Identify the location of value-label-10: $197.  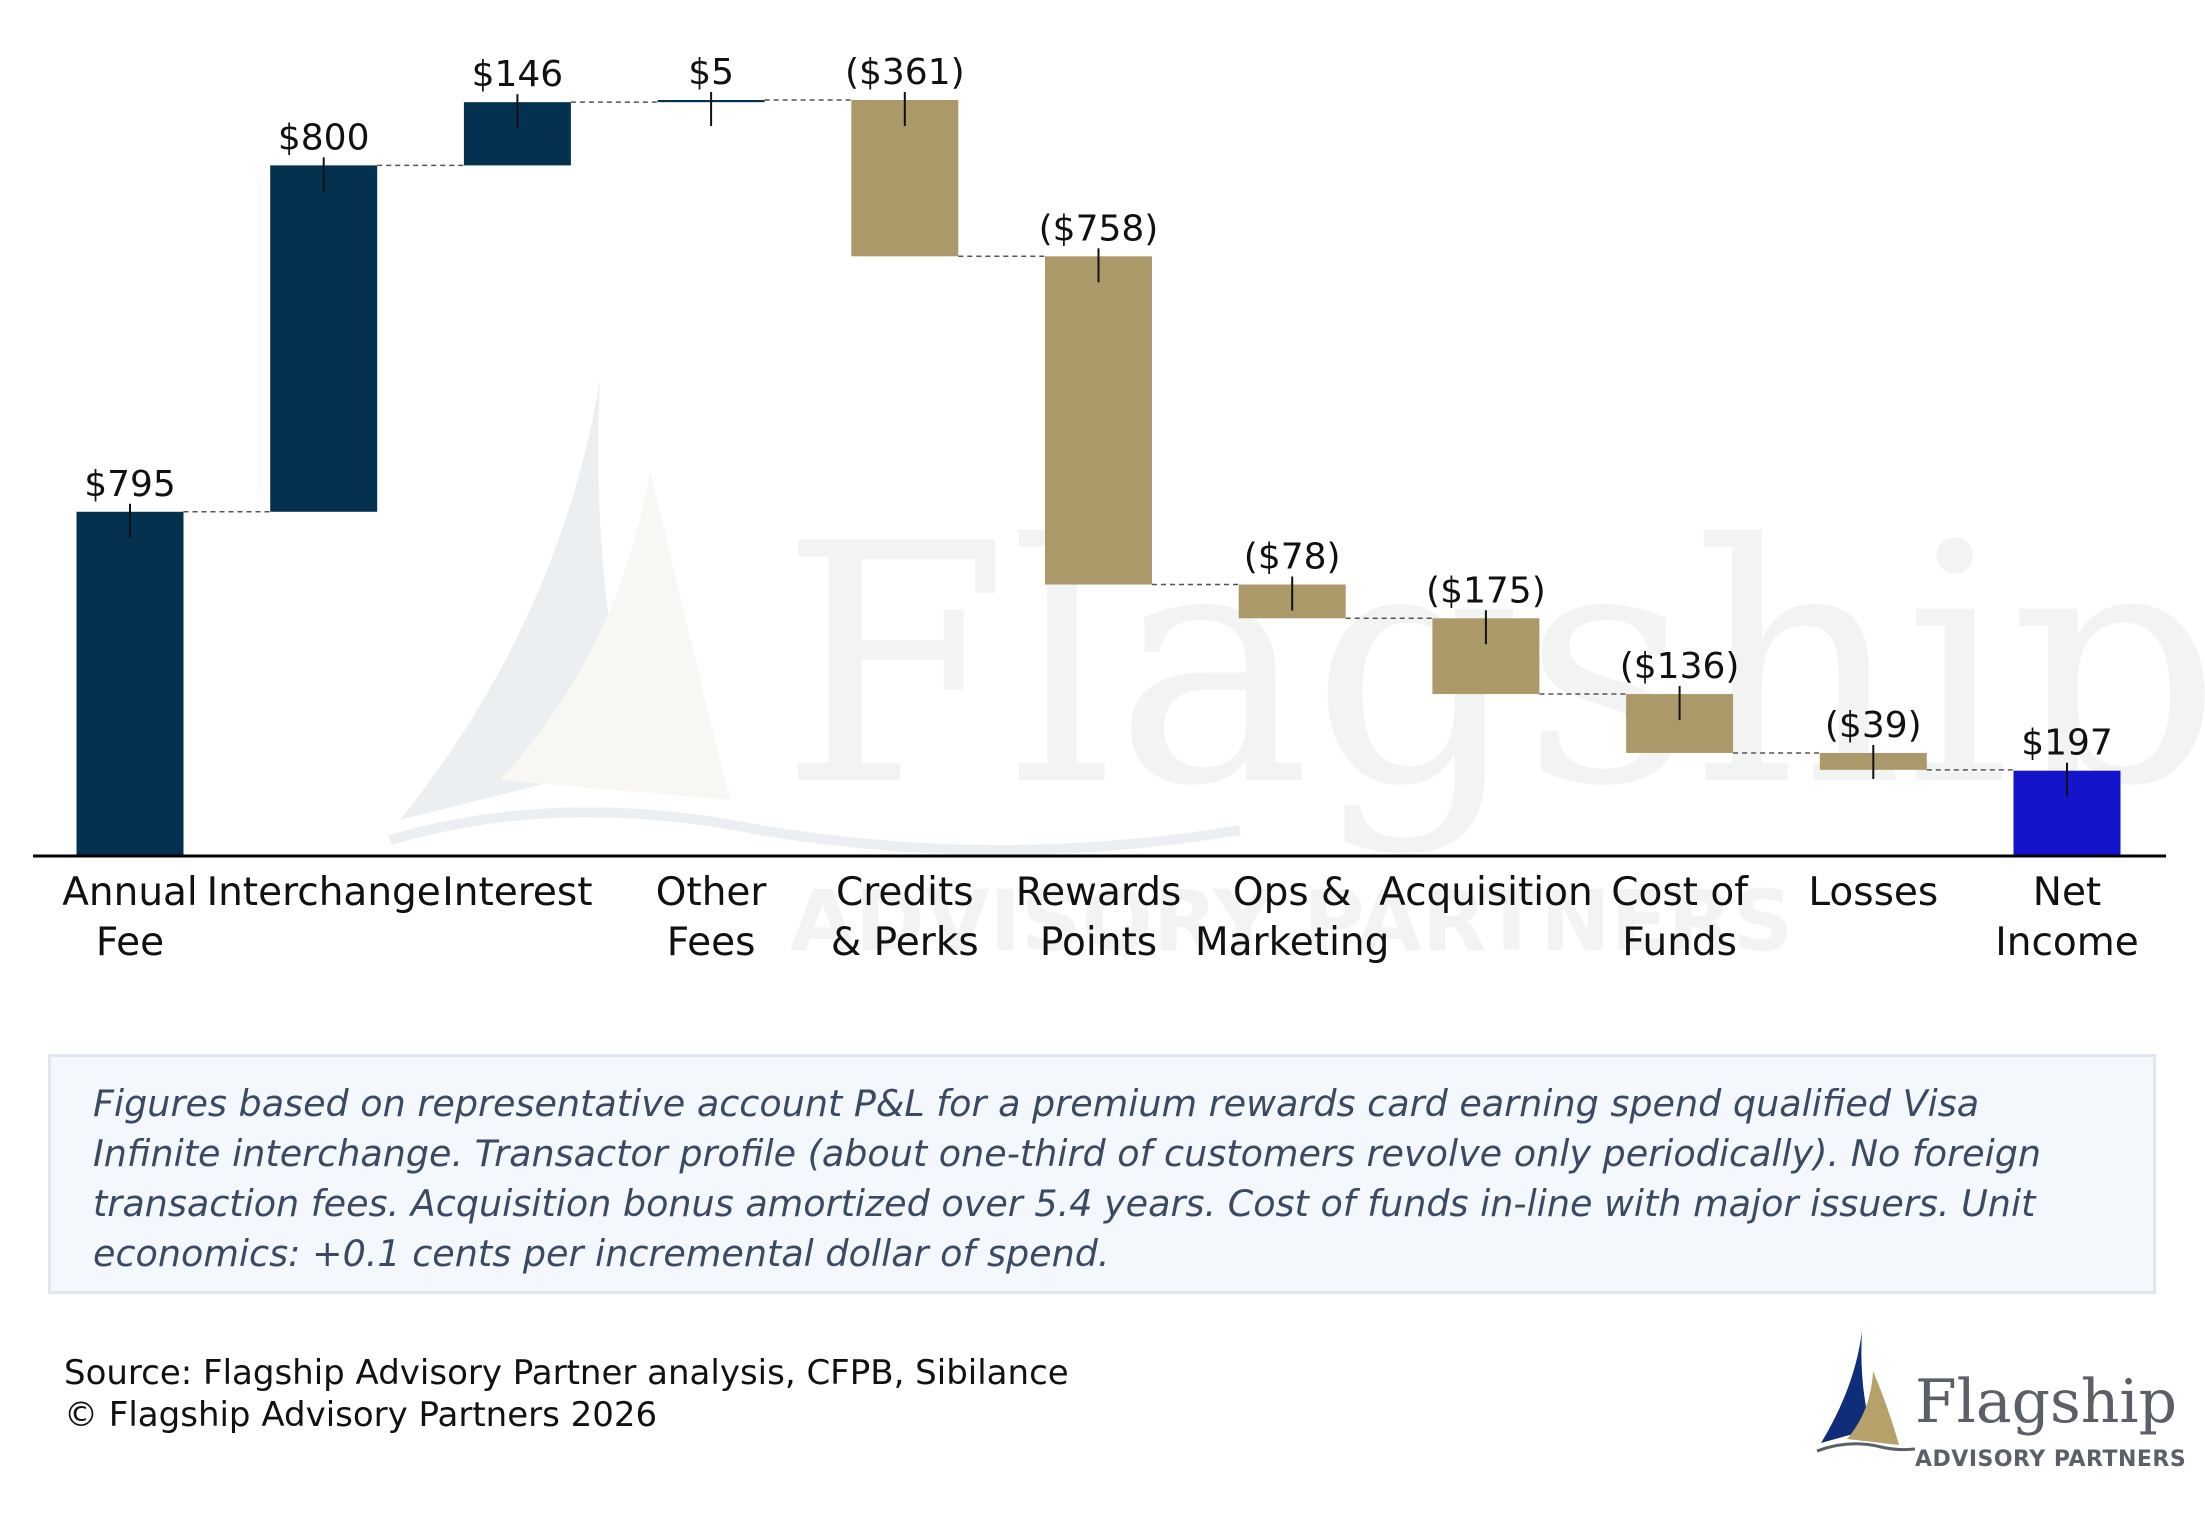
(2067, 743).